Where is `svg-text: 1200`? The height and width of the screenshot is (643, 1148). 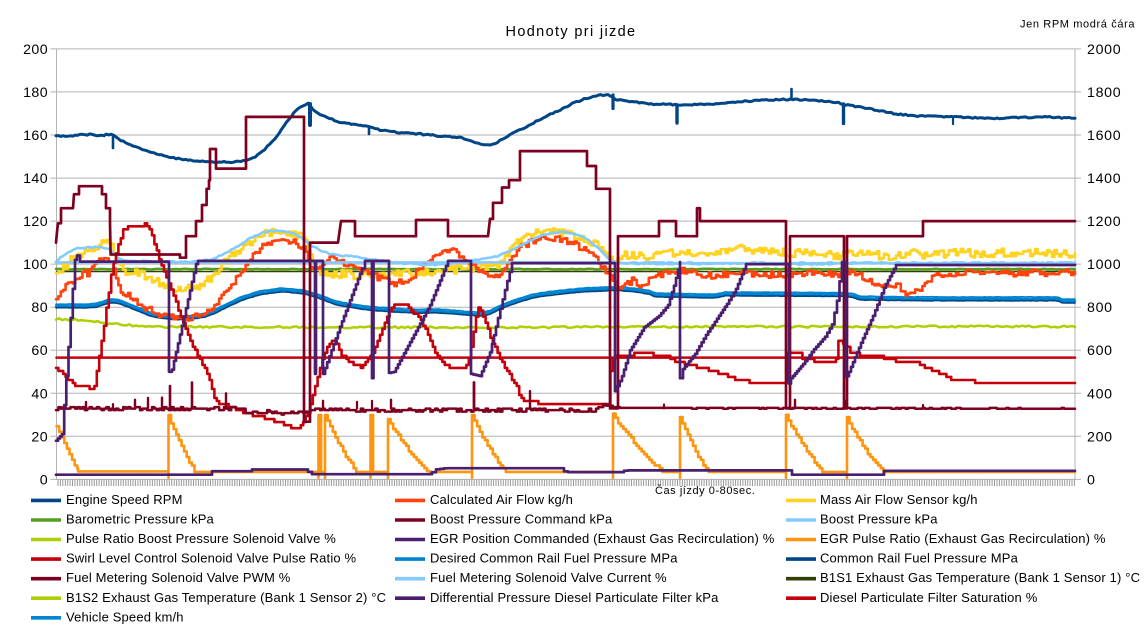 svg-text: 1200 is located at coordinates (1104, 222).